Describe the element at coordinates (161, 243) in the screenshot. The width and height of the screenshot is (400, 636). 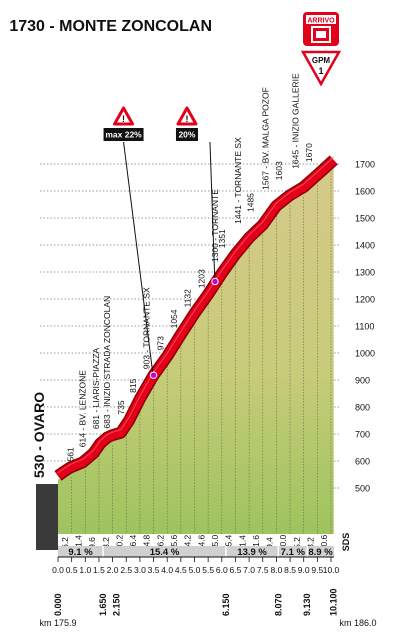
I see `gradient-callouts: ! max 22%! 20%` at that location.